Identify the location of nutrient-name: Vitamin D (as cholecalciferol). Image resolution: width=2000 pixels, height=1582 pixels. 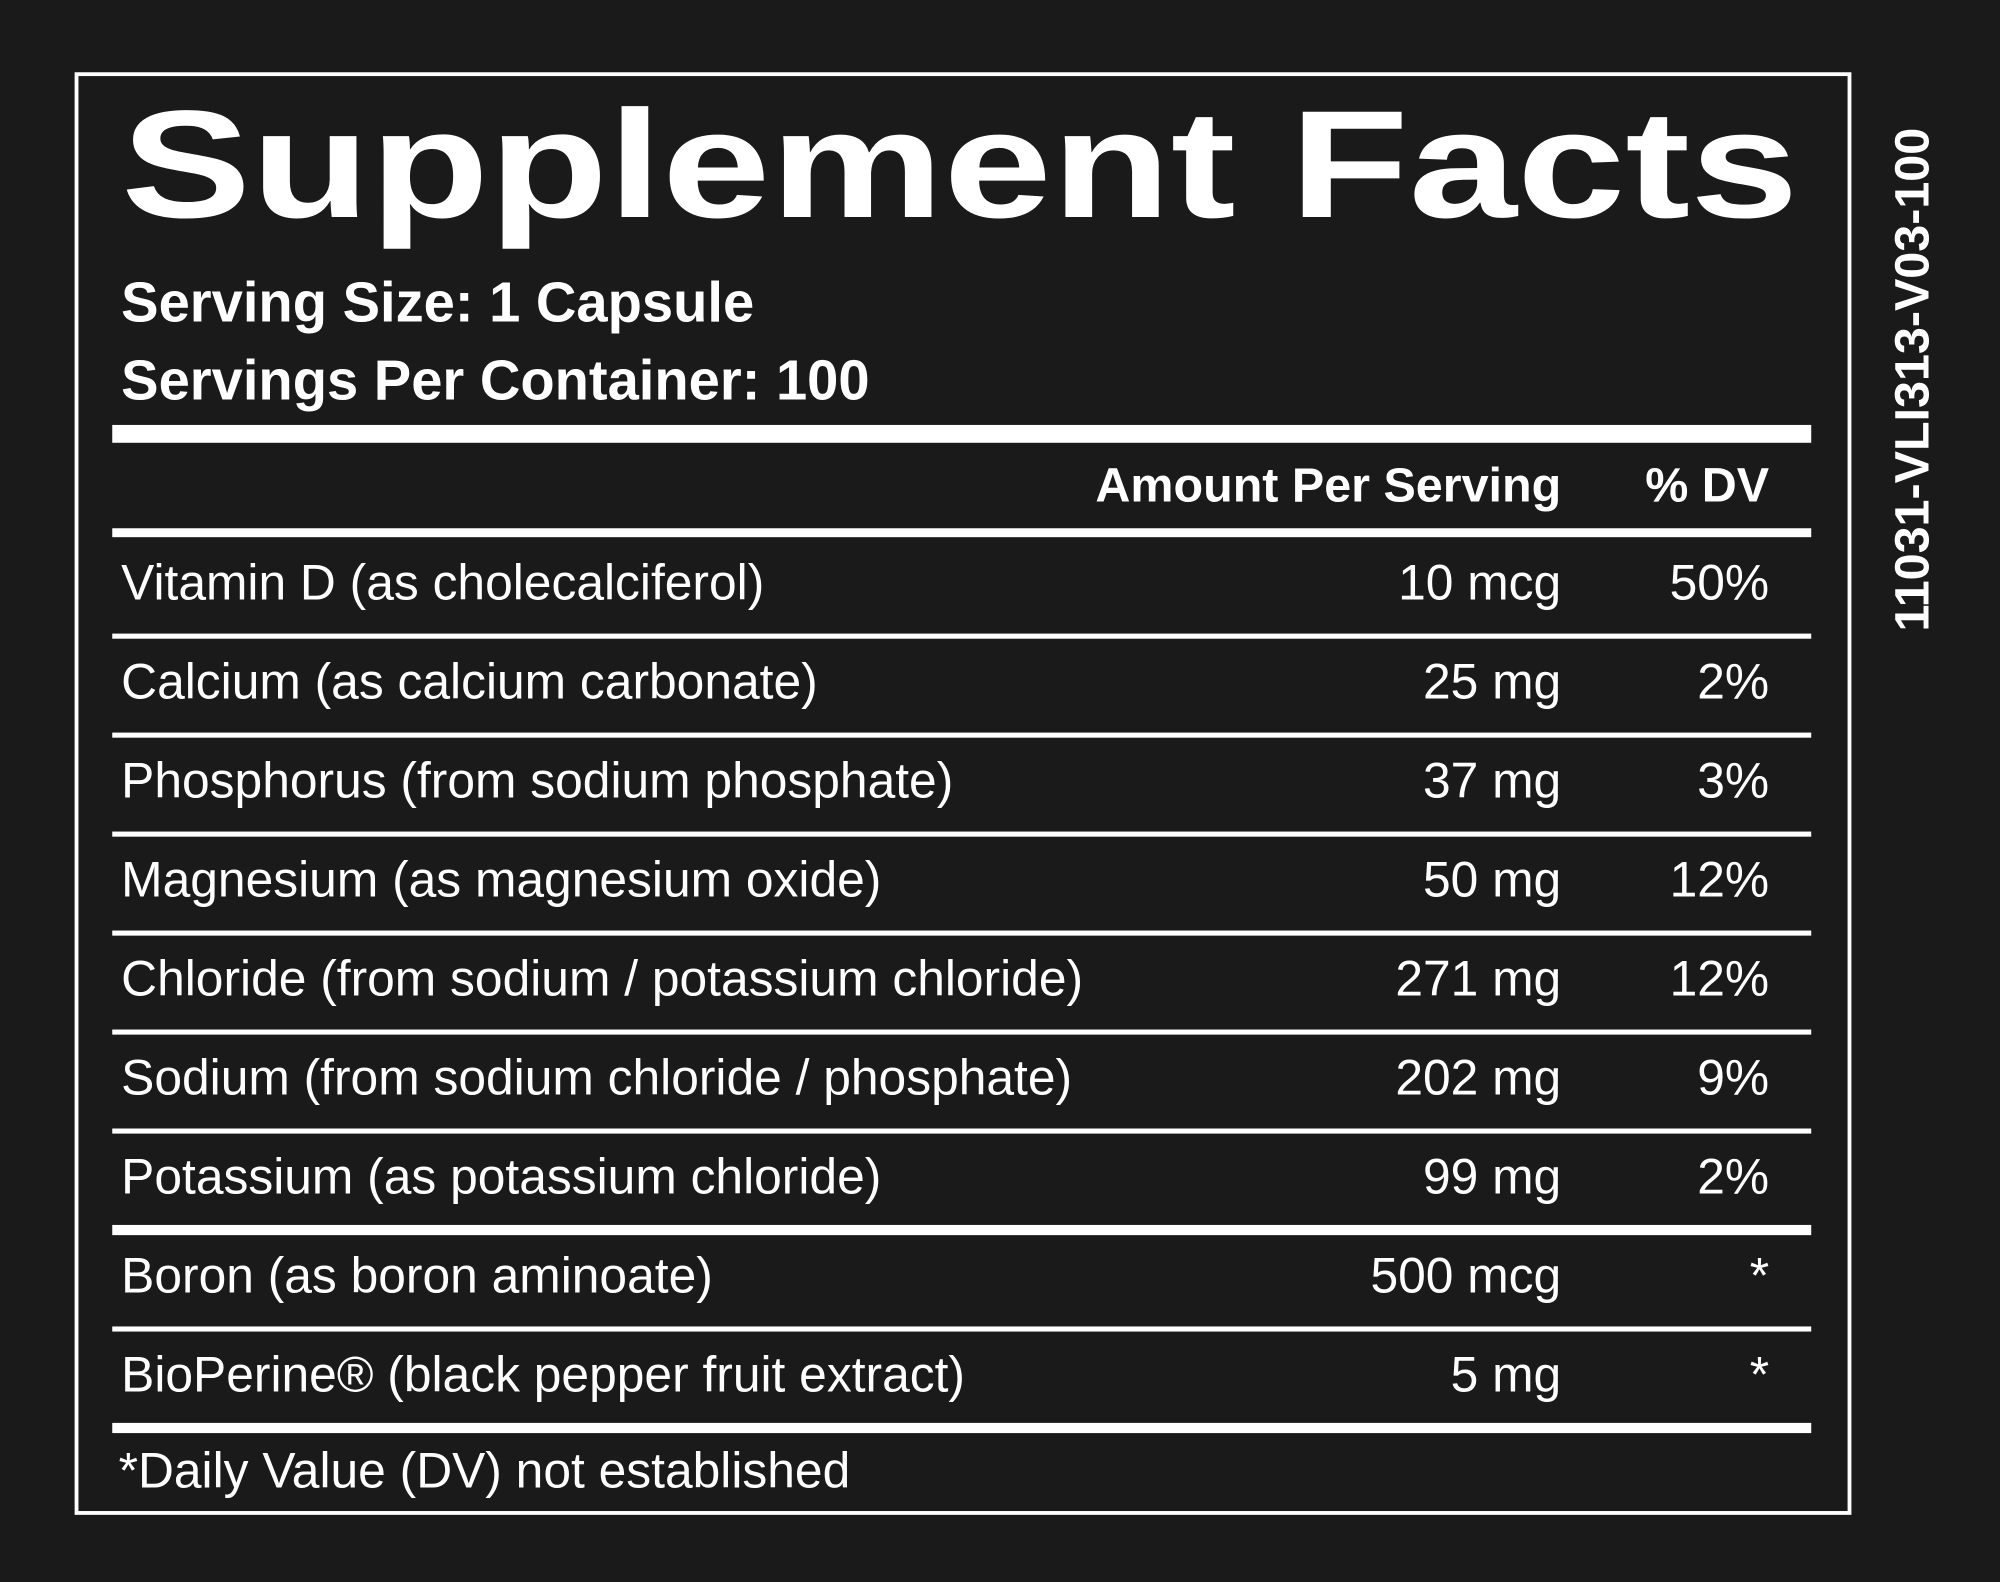
(442, 583).